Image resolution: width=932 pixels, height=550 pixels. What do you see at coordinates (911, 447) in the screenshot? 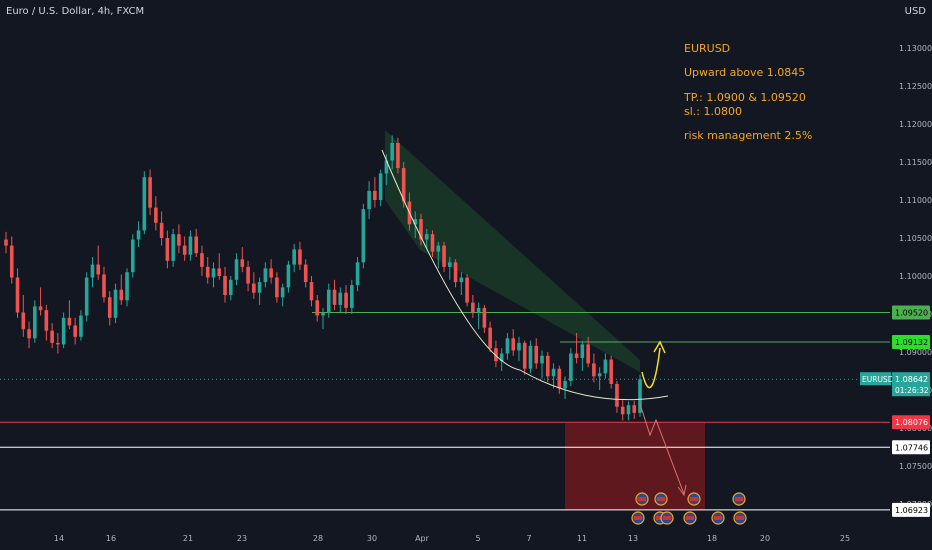
I see `support-price-label: 1.07746` at bounding box center [911, 447].